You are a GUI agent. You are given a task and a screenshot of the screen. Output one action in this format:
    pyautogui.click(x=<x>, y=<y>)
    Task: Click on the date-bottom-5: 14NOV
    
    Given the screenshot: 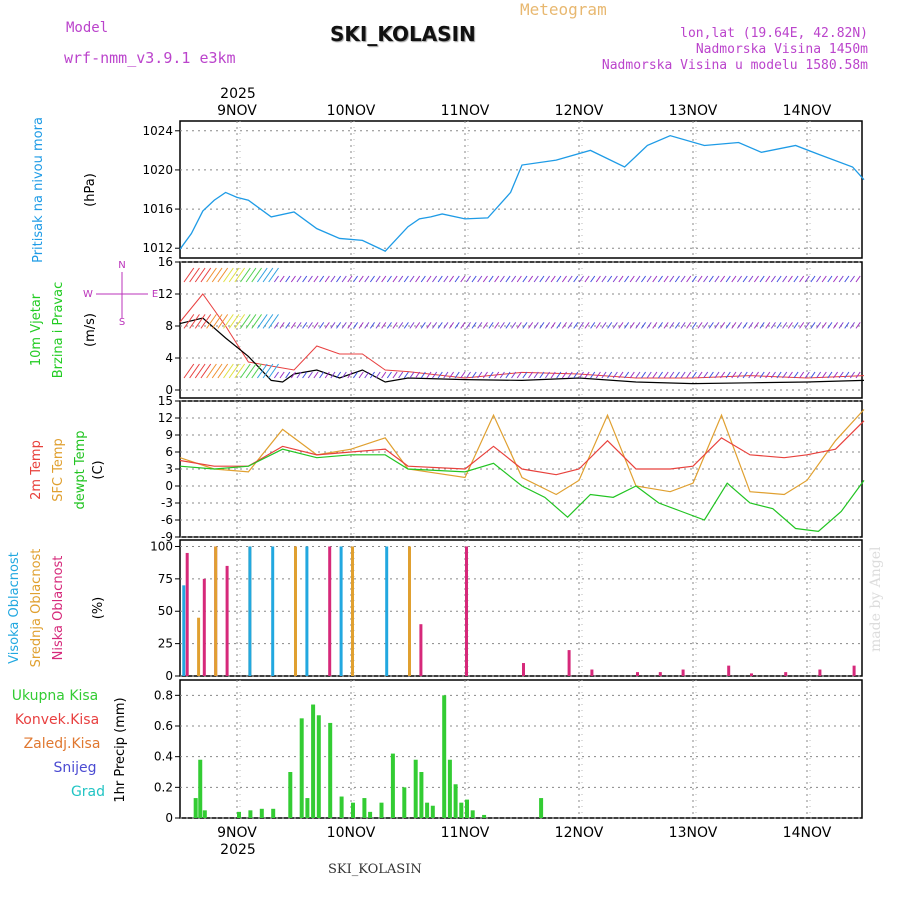 What is the action you would take?
    pyautogui.click(x=807, y=833)
    